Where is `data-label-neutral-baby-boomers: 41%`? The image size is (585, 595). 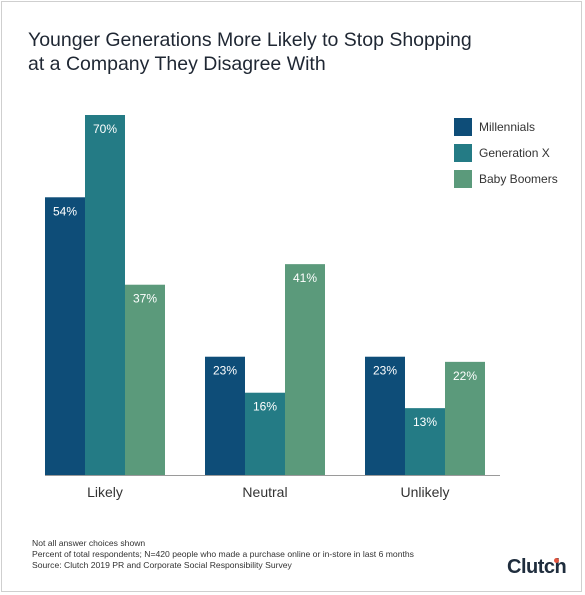 data-label-neutral-baby-boomers: 41% is located at coordinates (305, 278).